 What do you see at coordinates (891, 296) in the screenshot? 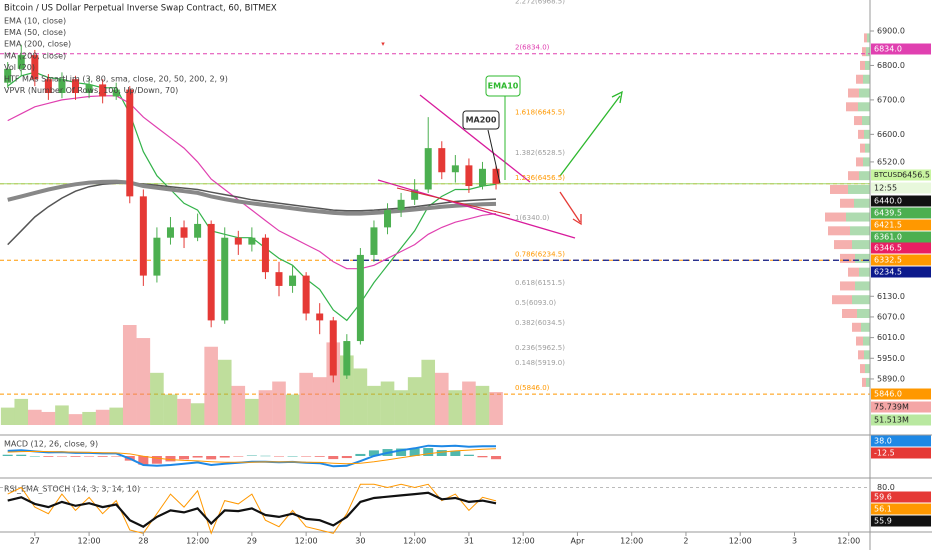
I see `y-tick-label: 6130.0` at bounding box center [891, 296].